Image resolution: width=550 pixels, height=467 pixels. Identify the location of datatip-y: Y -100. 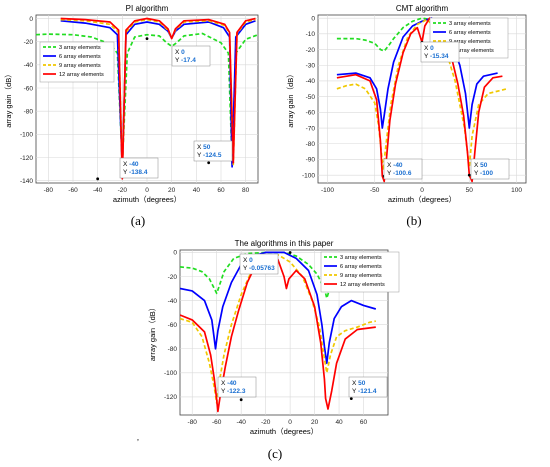
(483, 173).